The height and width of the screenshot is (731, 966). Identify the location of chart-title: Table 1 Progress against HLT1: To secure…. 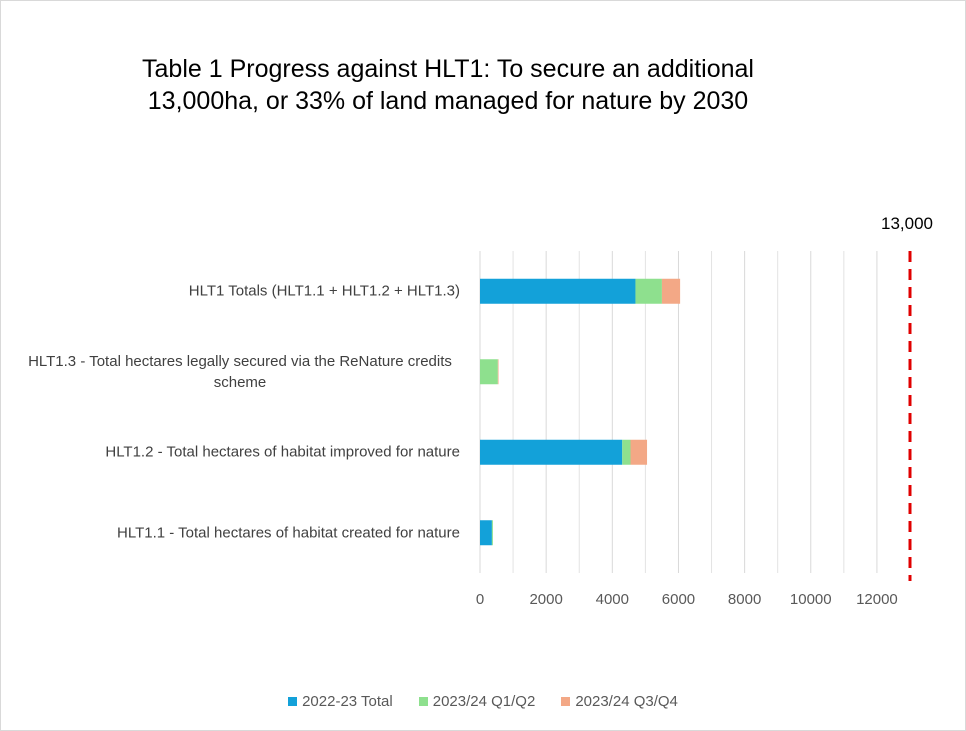
(448, 85).